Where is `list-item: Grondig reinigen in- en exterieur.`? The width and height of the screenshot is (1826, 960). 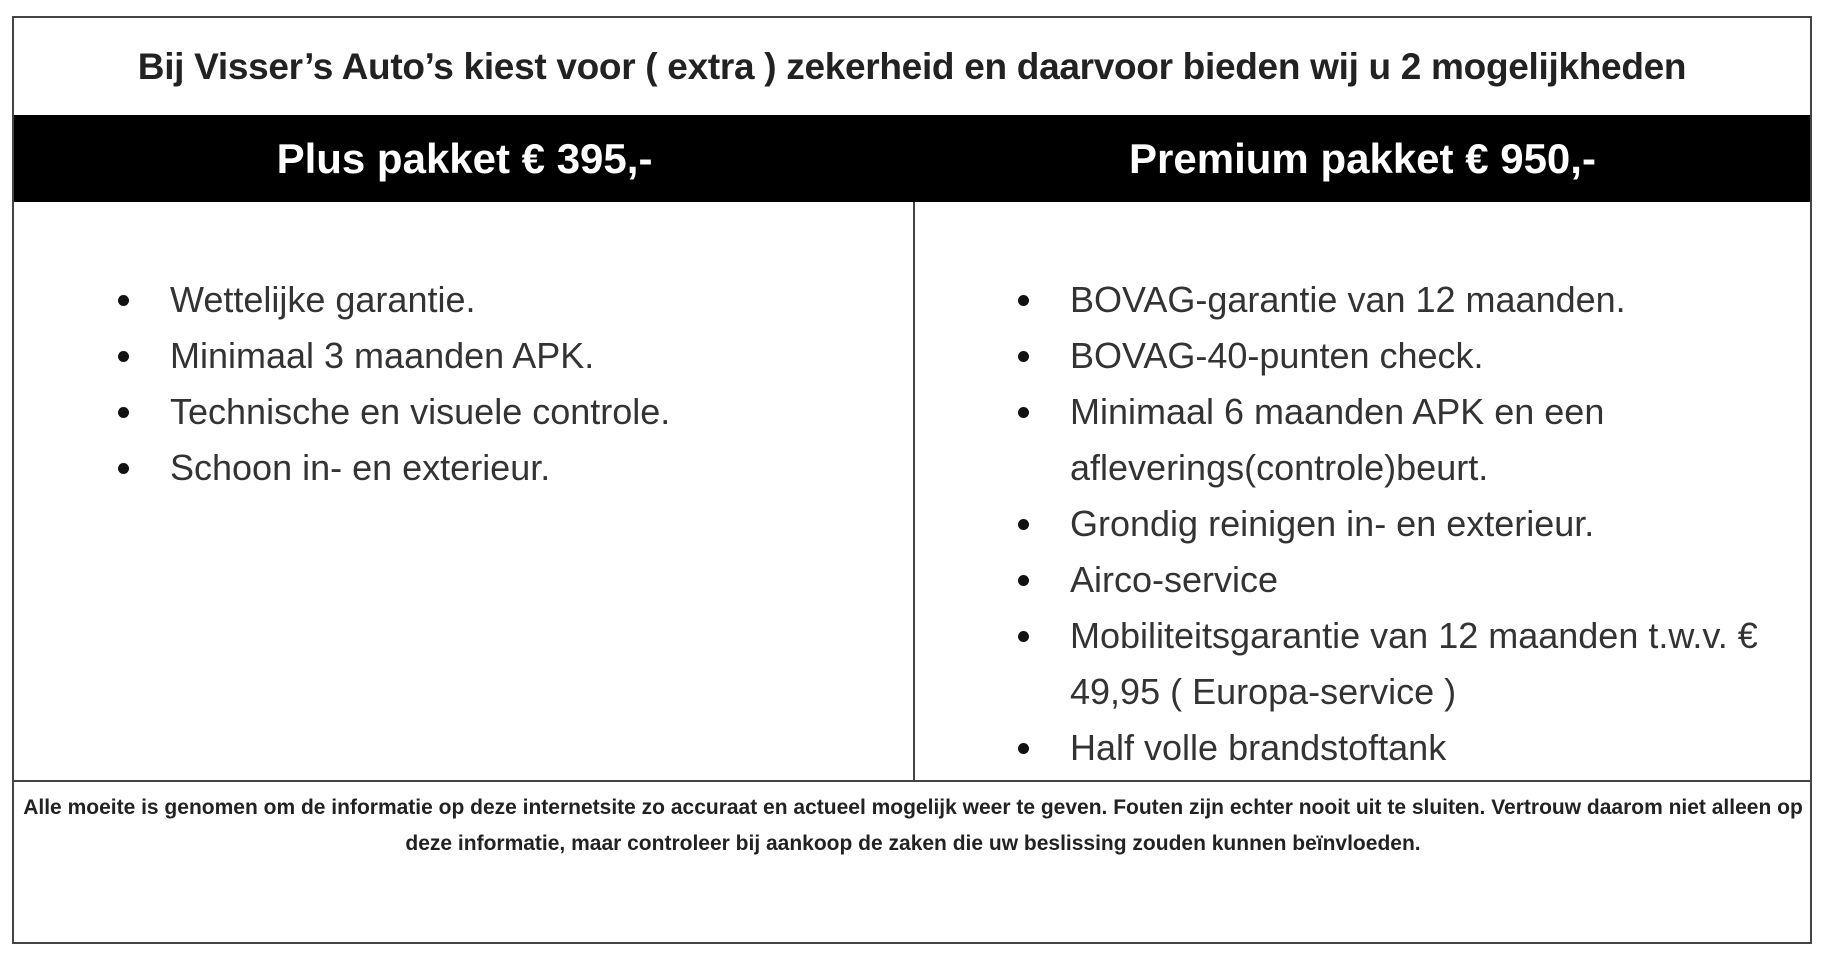 list-item: Grondig reinigen in- en exterieur. is located at coordinates (1407, 524).